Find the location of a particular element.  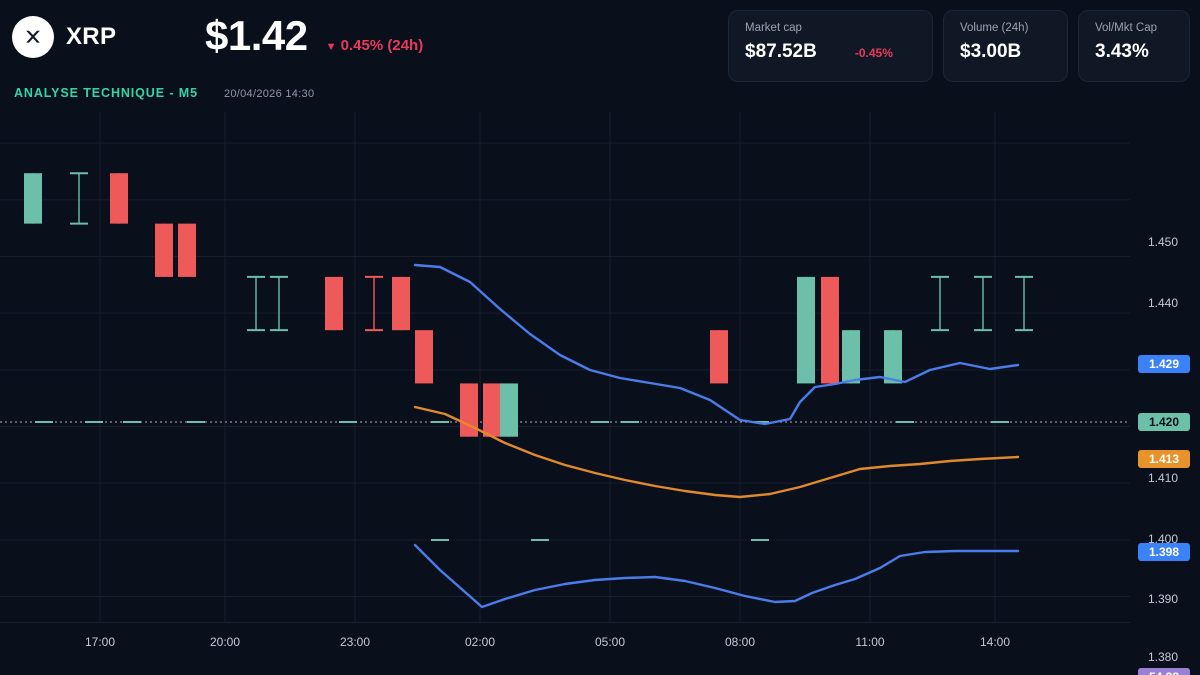

stat-value: $87.52B is located at coordinates (781, 51).